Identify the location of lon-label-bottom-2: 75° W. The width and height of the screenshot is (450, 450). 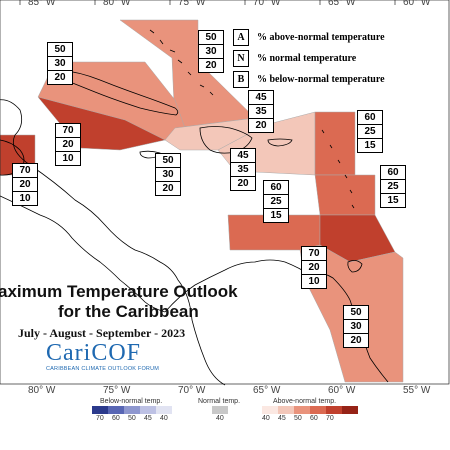
(117, 390).